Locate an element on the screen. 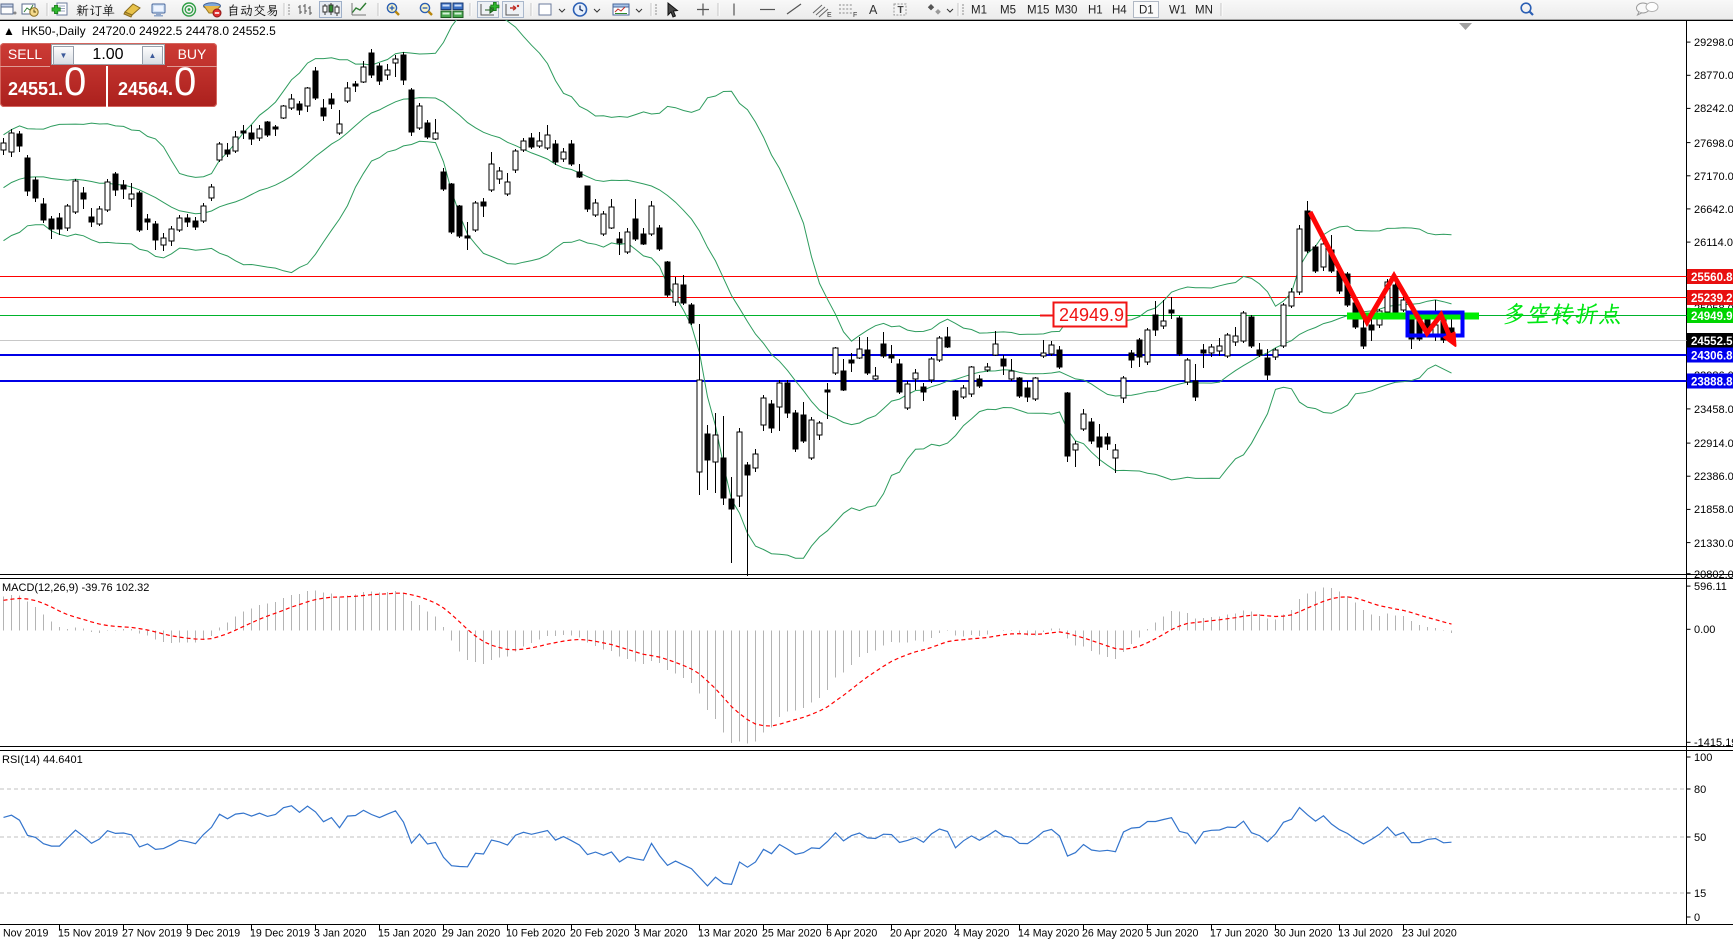 The image size is (1733, 943). svg-text: 27698.0 is located at coordinates (1713, 144).